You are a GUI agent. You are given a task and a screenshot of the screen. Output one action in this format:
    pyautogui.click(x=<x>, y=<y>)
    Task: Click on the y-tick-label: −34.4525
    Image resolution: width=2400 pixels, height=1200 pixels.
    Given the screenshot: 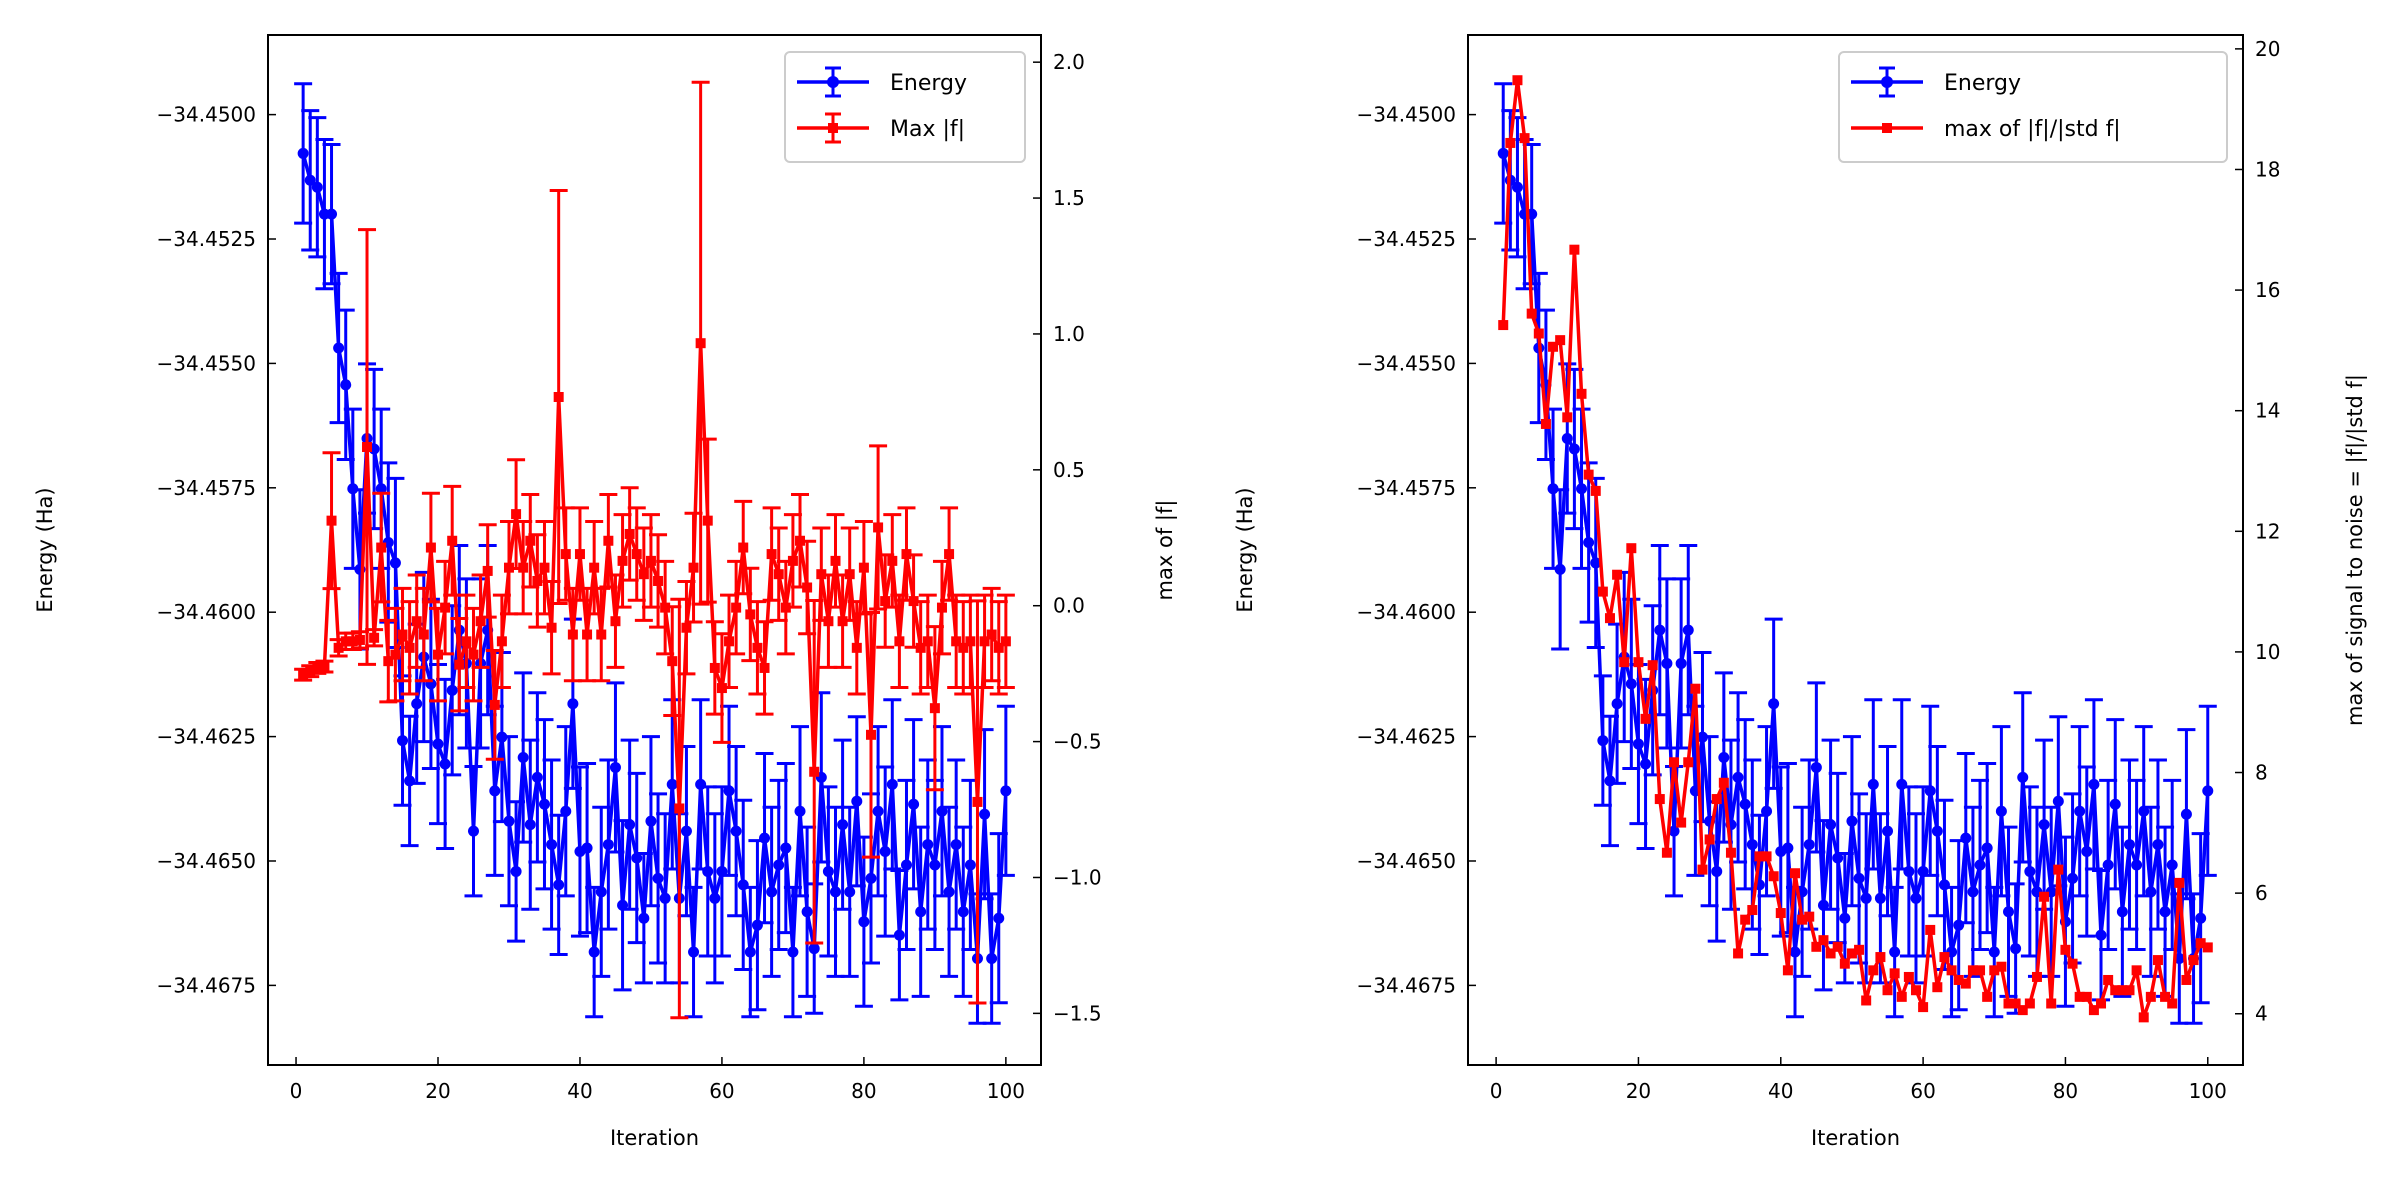 What is the action you would take?
    pyautogui.click(x=206, y=239)
    